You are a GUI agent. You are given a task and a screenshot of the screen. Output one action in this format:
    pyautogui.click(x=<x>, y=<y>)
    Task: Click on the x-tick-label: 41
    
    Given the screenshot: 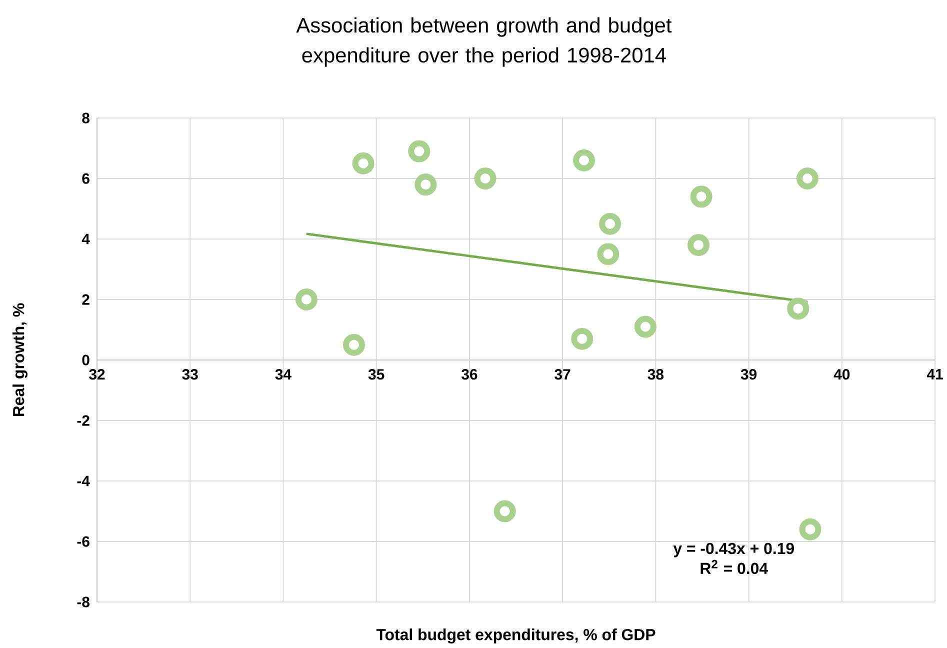 What is the action you would take?
    pyautogui.click(x=934, y=374)
    